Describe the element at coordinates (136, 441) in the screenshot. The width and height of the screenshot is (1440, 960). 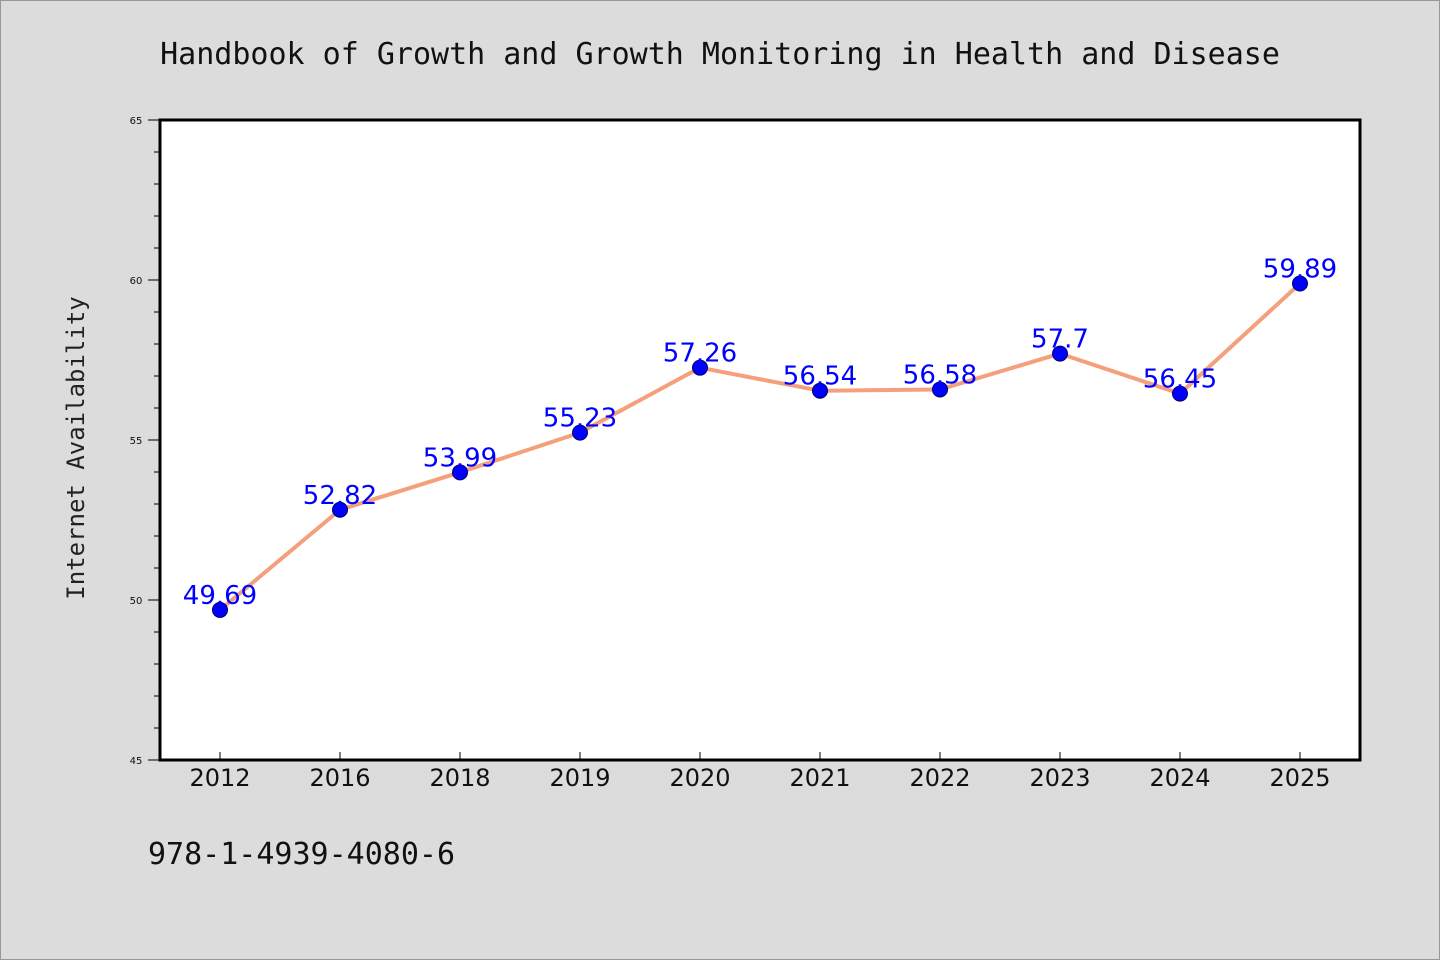
I see `y-tick-label: 55` at that location.